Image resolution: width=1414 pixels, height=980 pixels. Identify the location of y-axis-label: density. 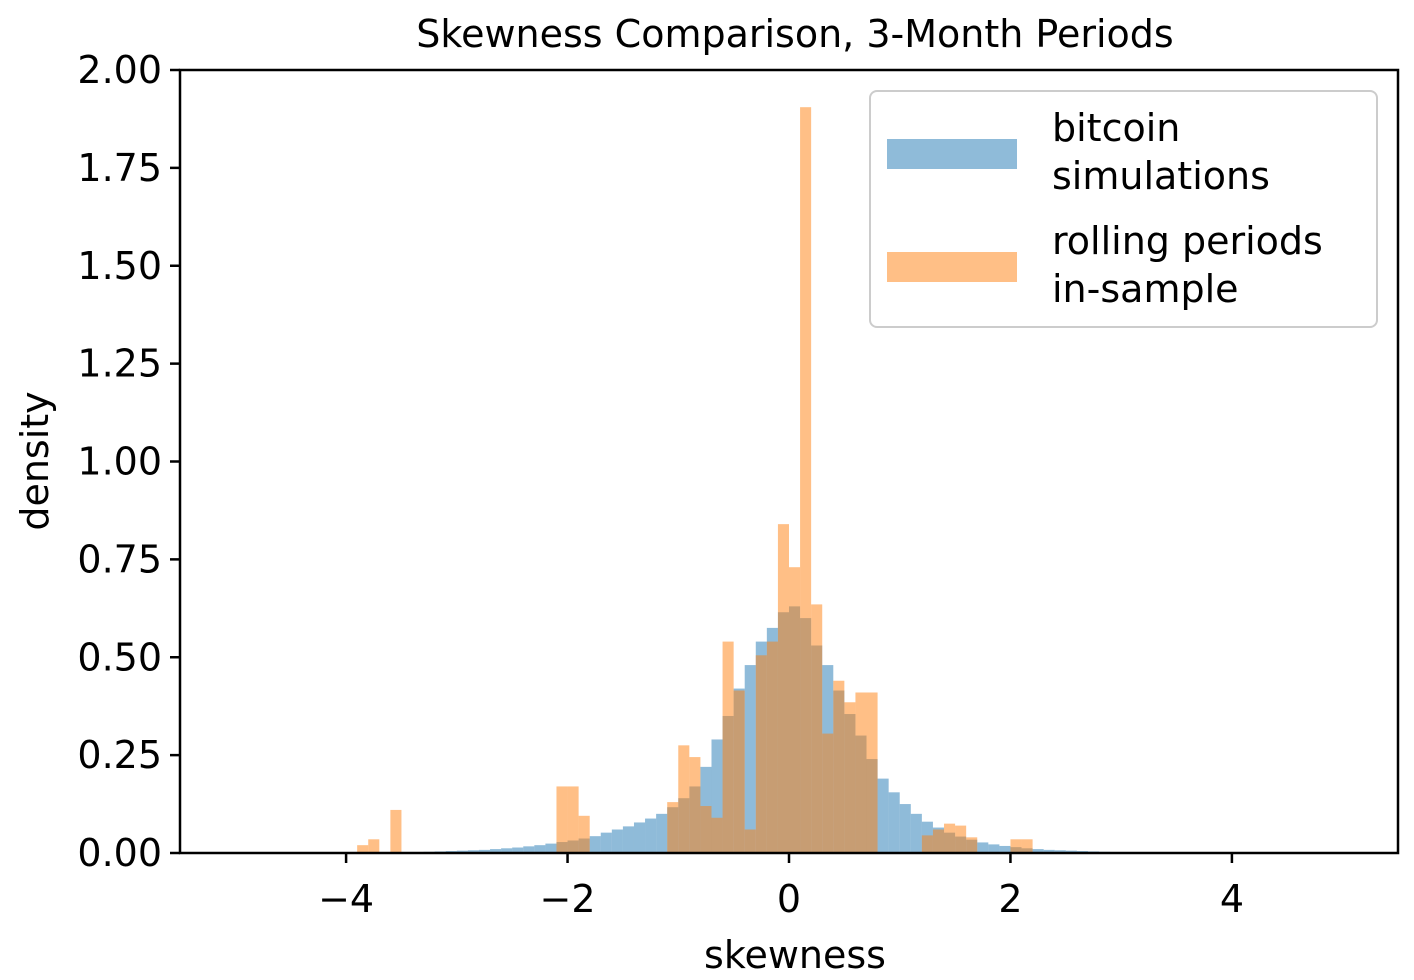
(35, 460).